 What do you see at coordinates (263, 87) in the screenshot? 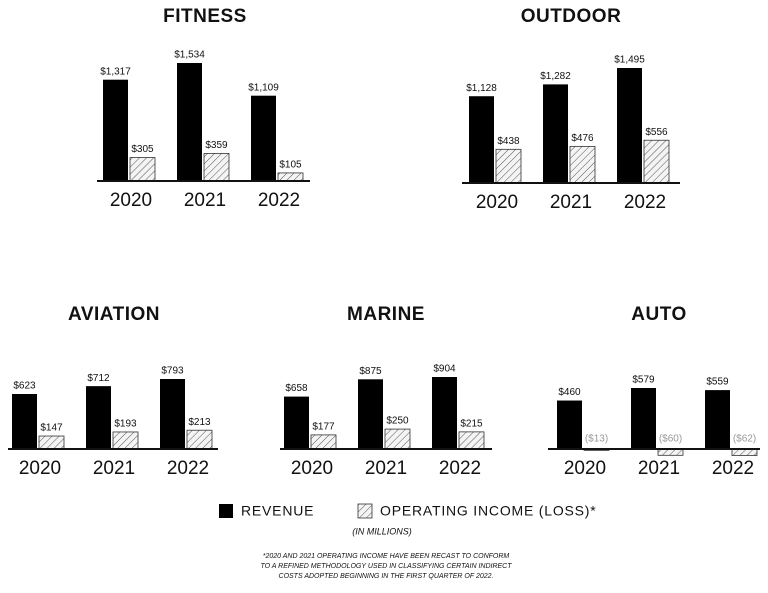
I see `value-label: $1,109` at bounding box center [263, 87].